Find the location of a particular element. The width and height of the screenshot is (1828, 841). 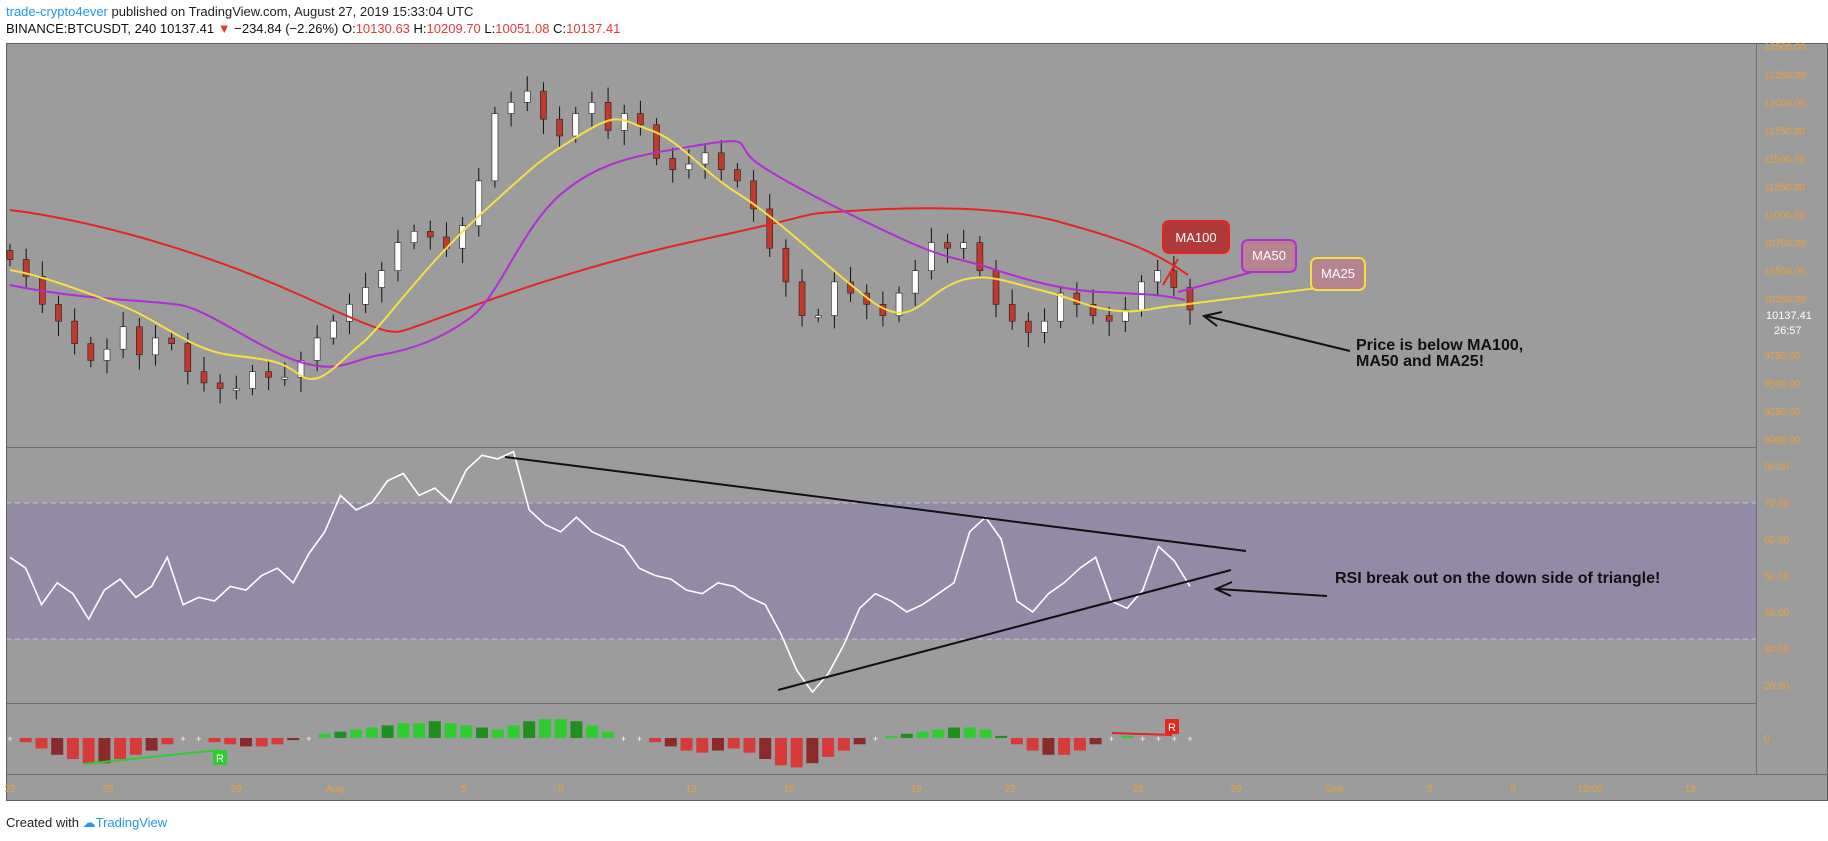

triangle-upper-line is located at coordinates (875, 504).